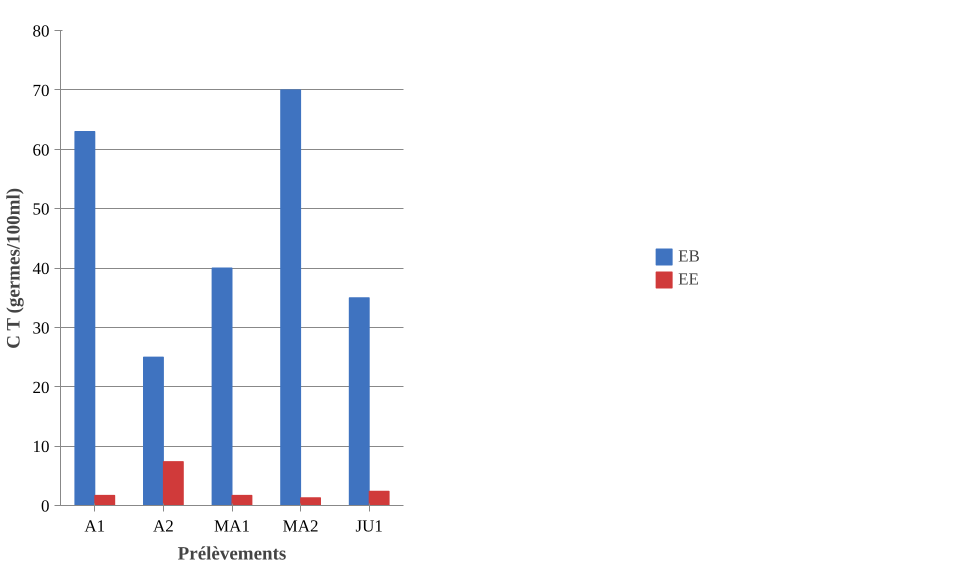 The image size is (960, 577). What do you see at coordinates (41, 387) in the screenshot?
I see `y-tick-label: 20` at bounding box center [41, 387].